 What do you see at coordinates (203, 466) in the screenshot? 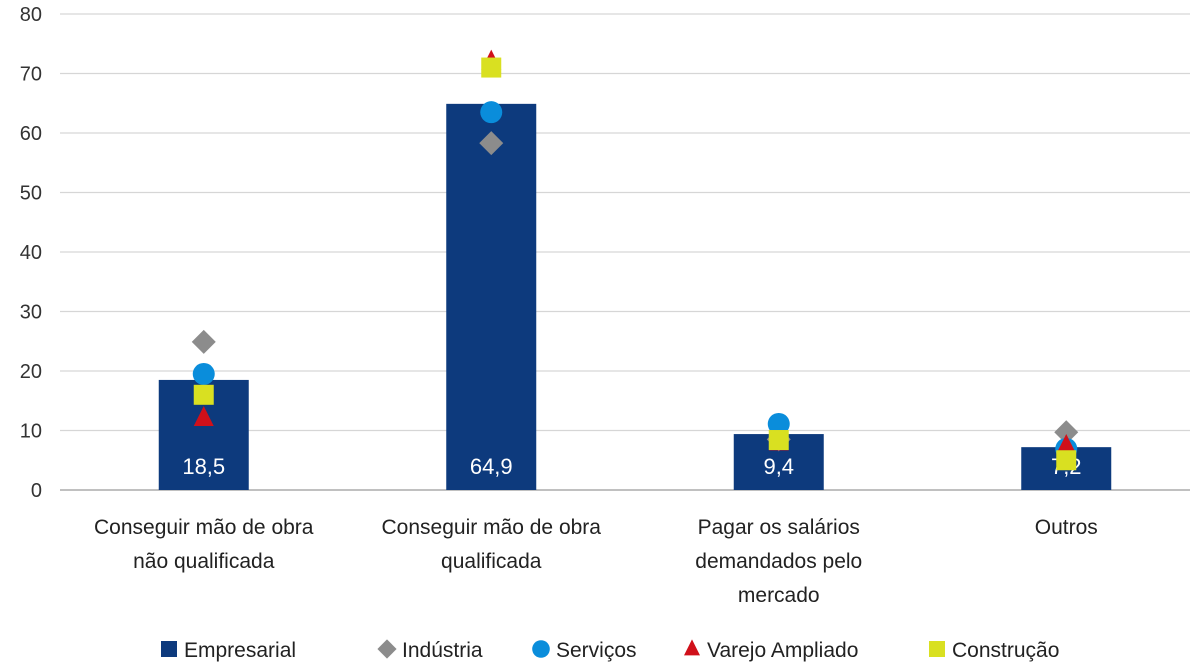
I see `data-label: 18,5` at bounding box center [203, 466].